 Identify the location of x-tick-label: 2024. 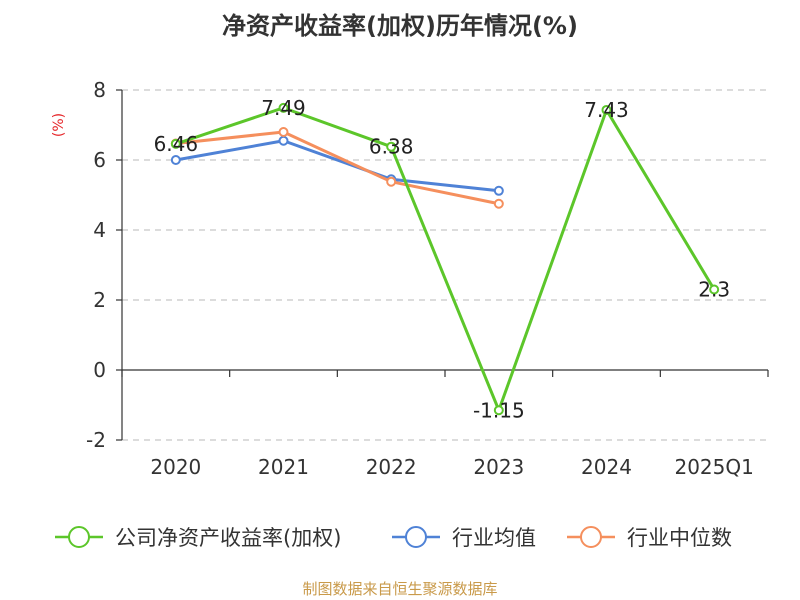
(606, 467).